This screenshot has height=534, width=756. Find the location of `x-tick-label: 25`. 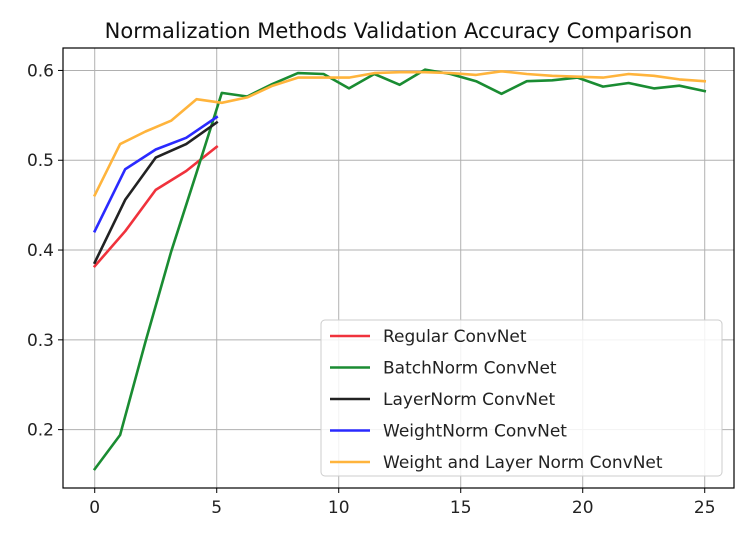

x-tick-label: 25 is located at coordinates (705, 508).